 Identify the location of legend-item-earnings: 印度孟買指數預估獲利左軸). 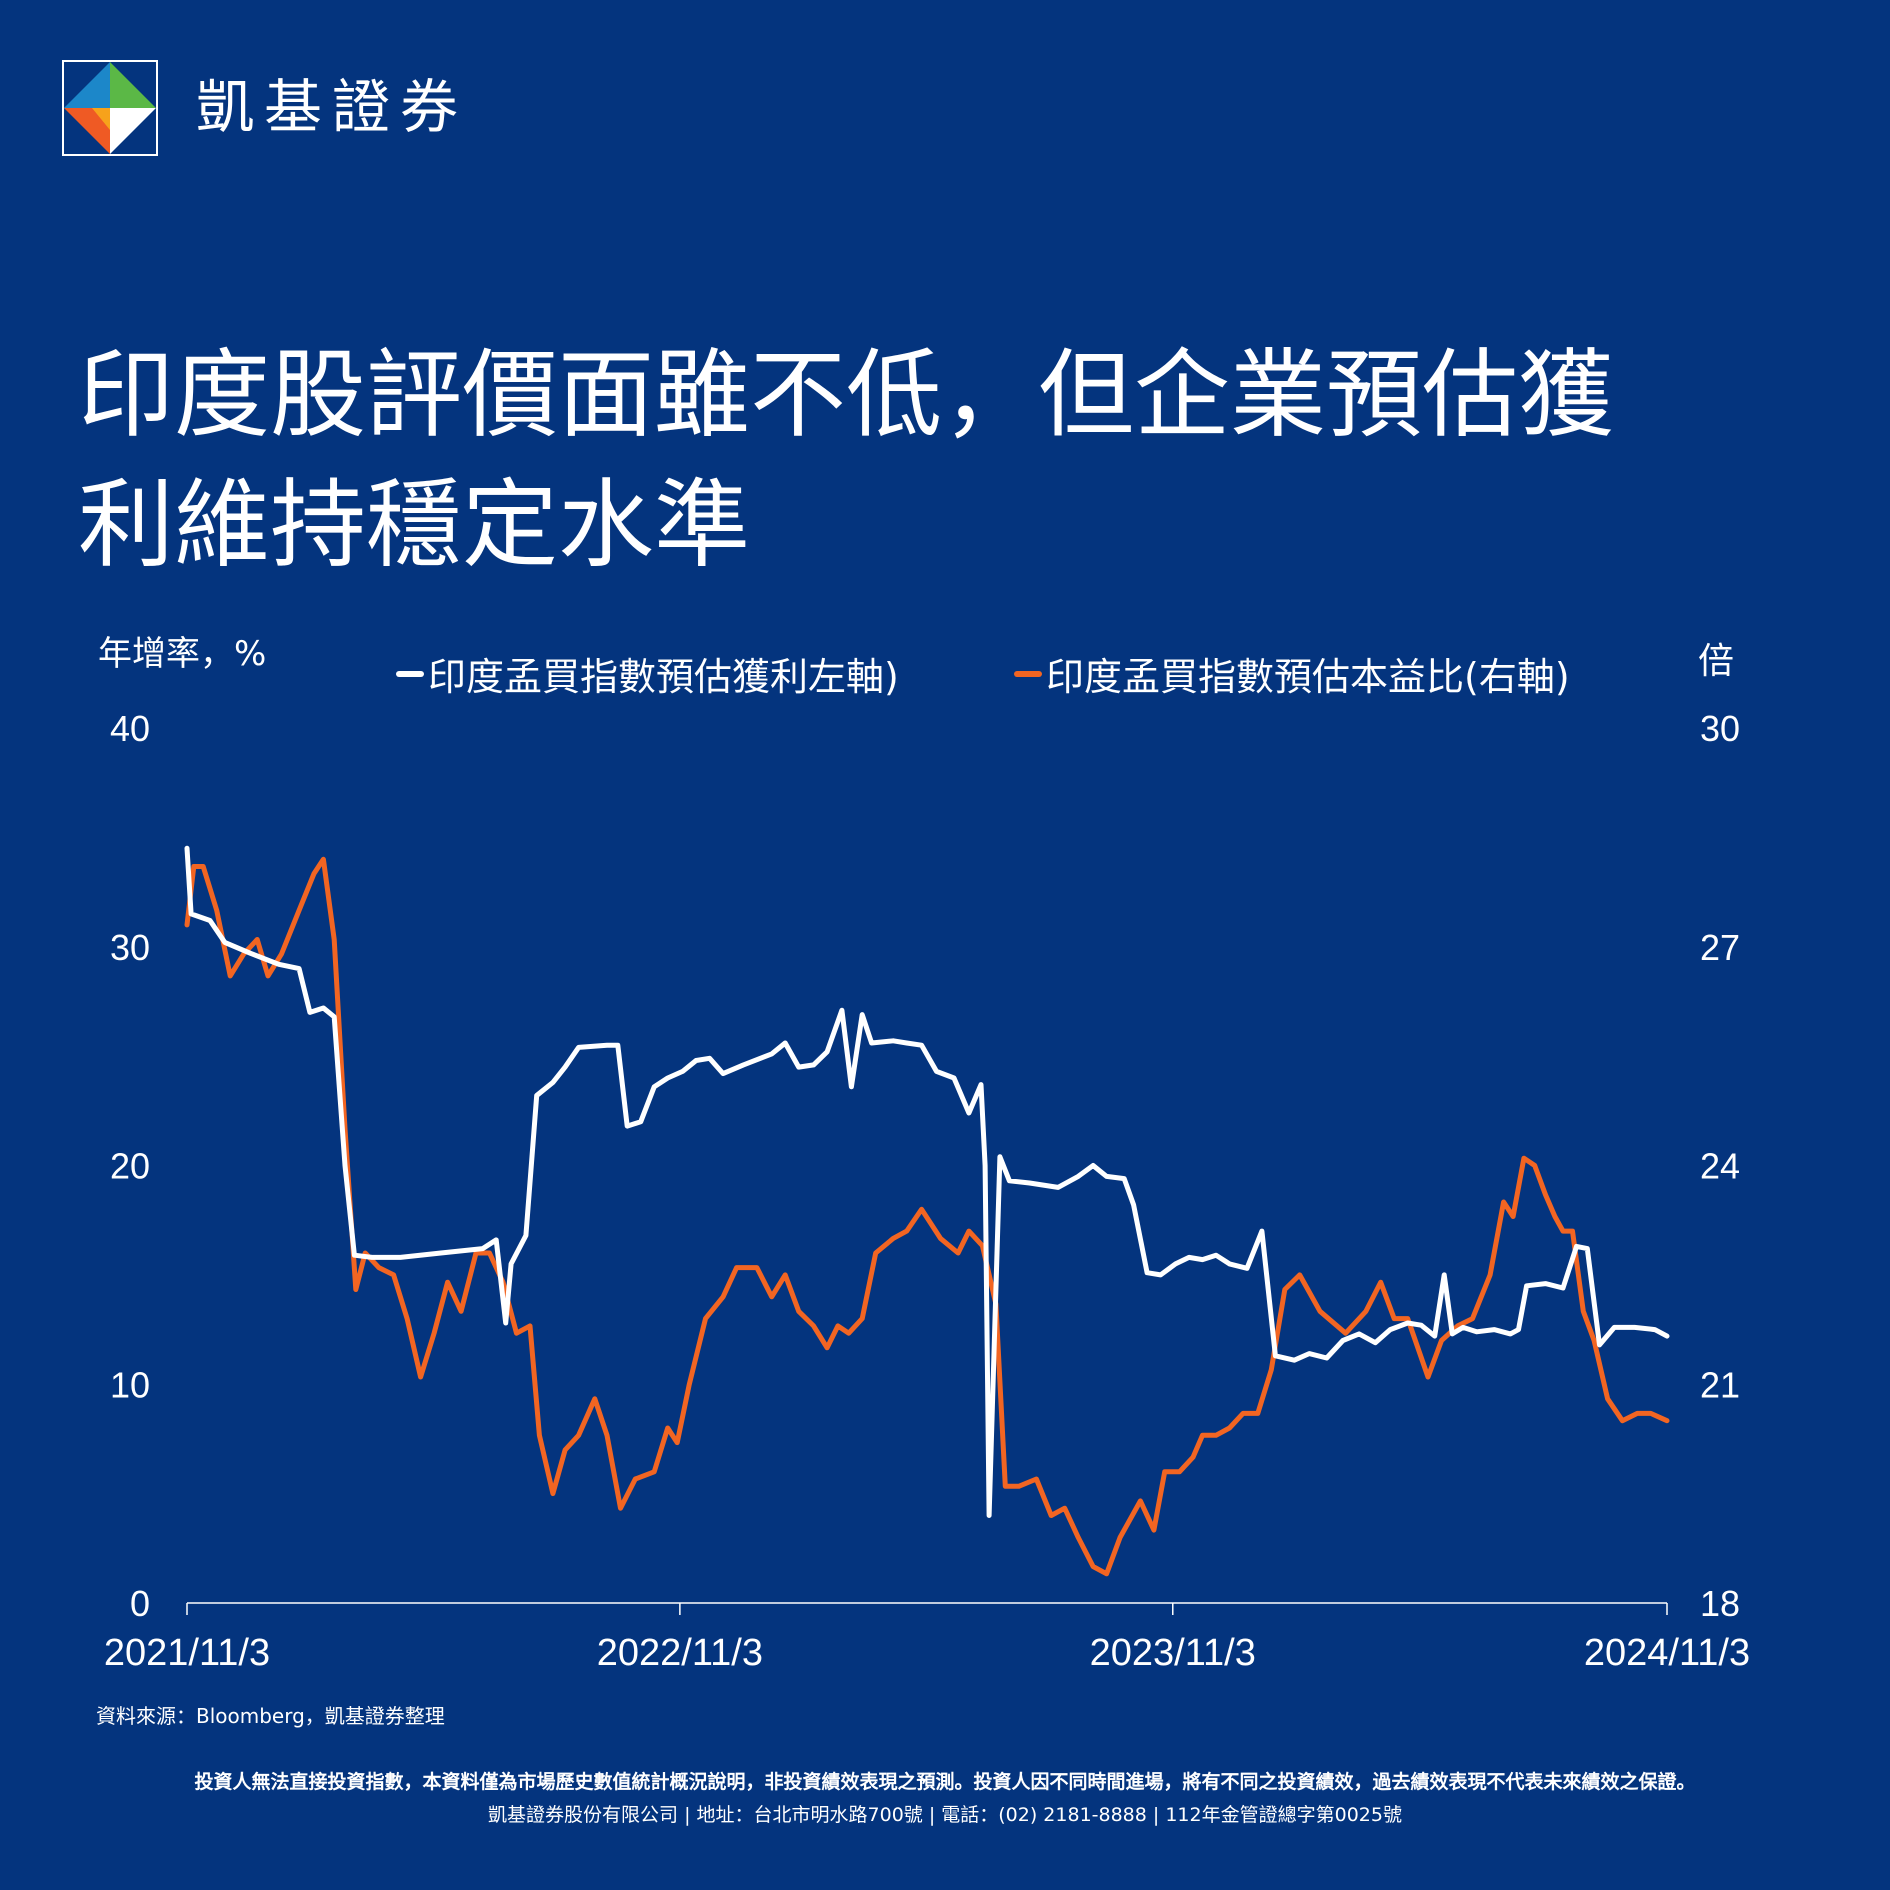
(647, 673).